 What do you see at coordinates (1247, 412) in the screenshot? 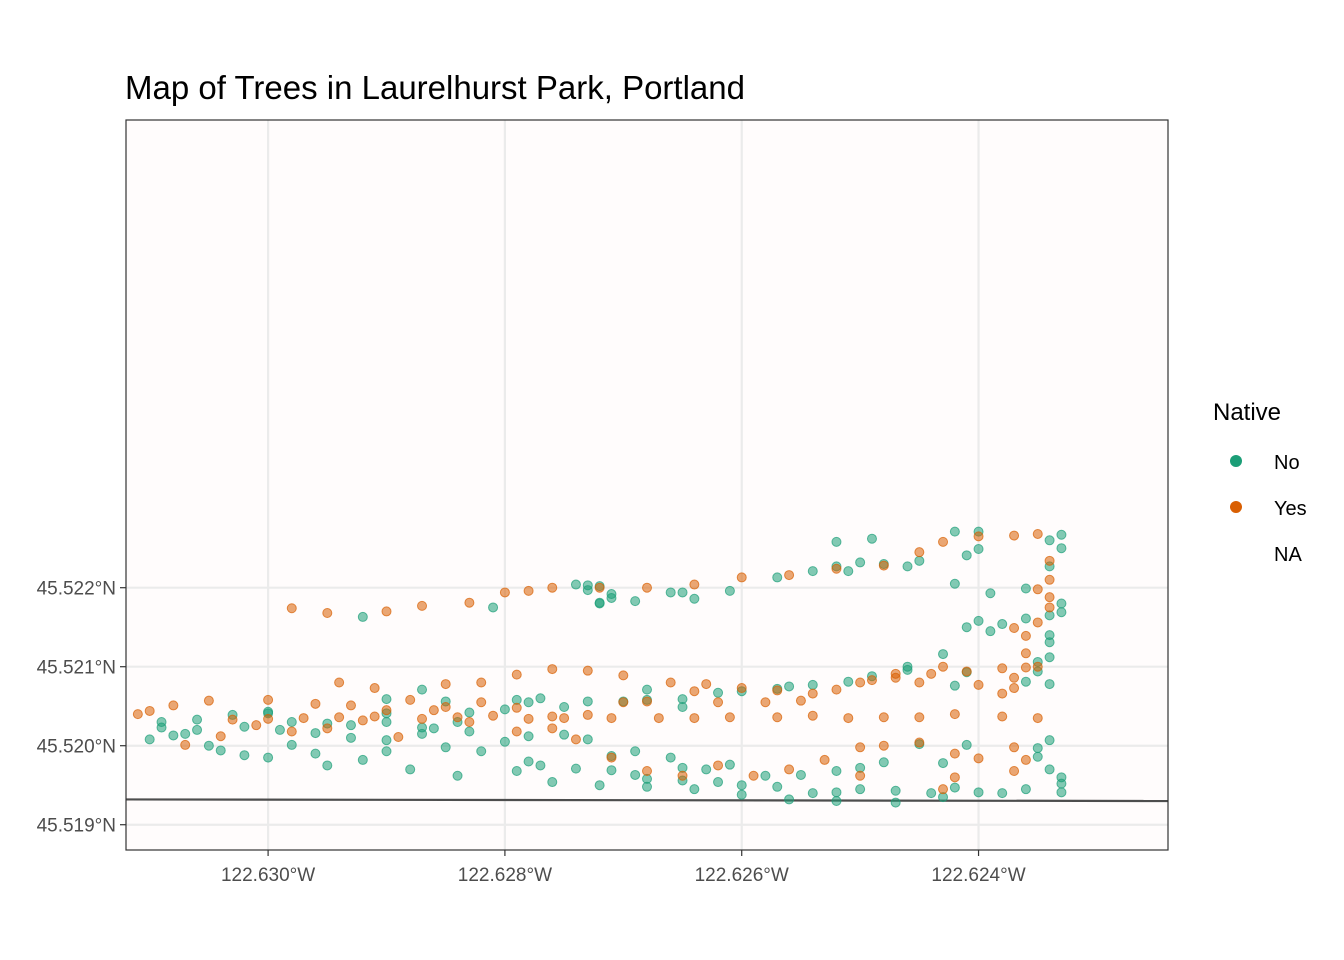
I see `legend-title: Native` at bounding box center [1247, 412].